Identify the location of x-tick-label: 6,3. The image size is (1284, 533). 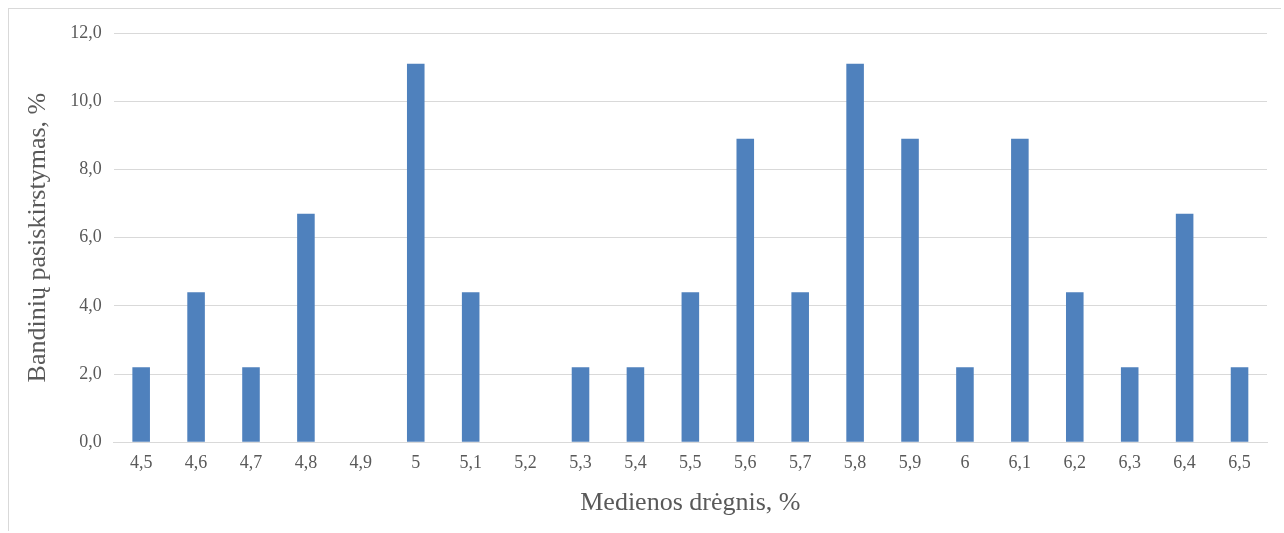
(1129, 461).